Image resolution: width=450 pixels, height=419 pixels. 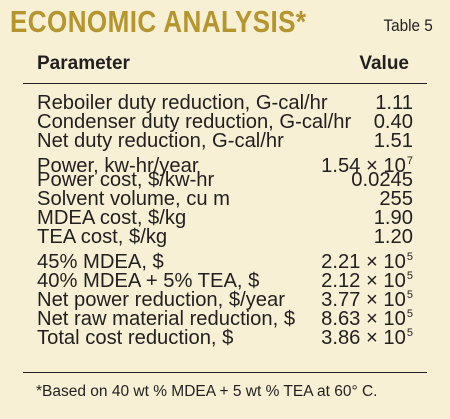 I want to click on row-value: 0.40, so click(x=393, y=122).